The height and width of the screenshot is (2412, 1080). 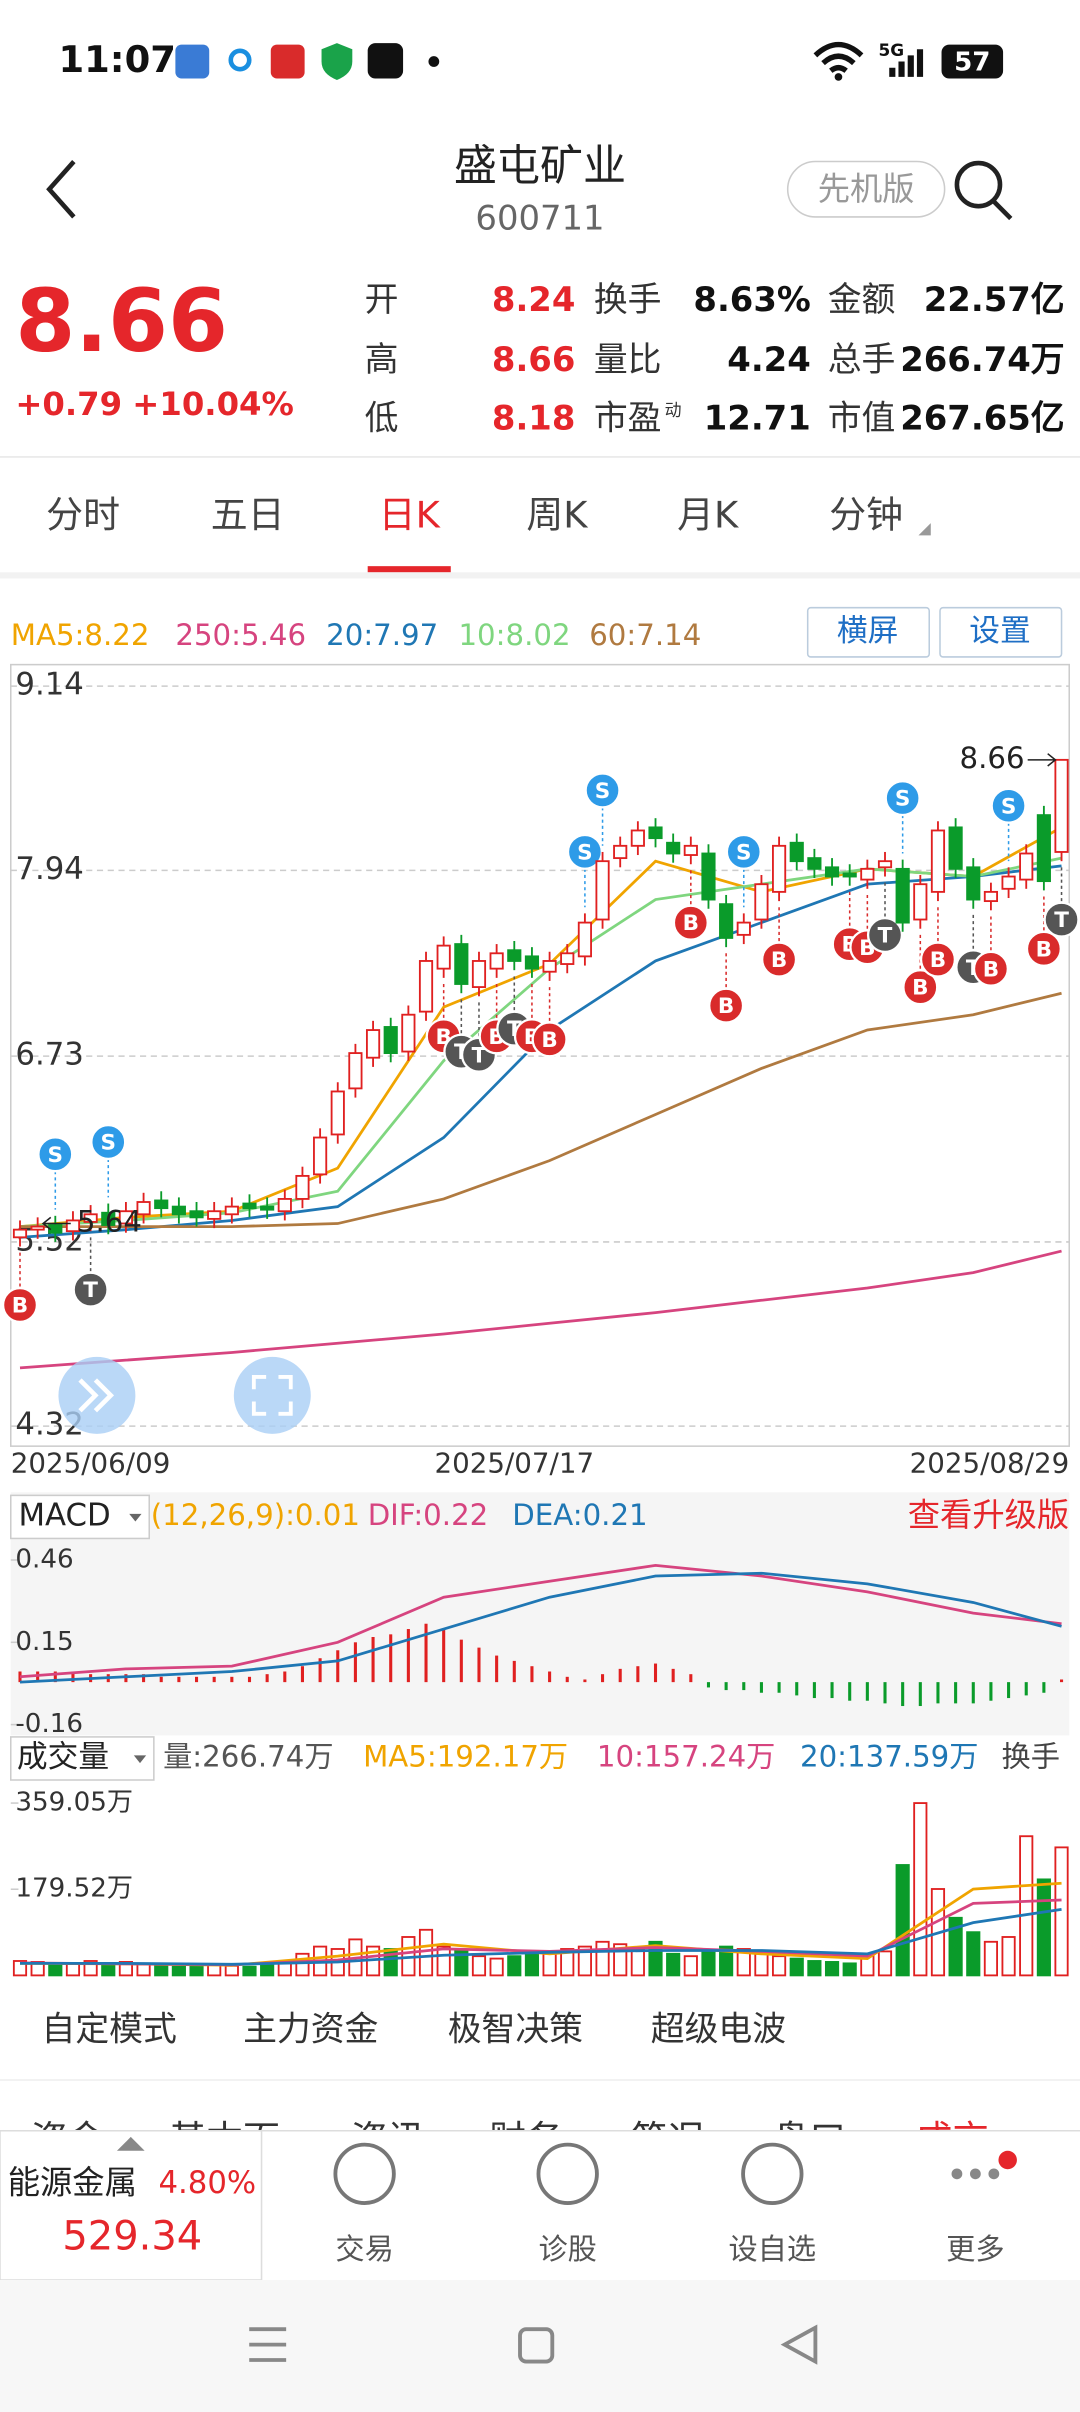 What do you see at coordinates (428, 1515) in the screenshot?
I see `legend-entry: DIF:0.22` at bounding box center [428, 1515].